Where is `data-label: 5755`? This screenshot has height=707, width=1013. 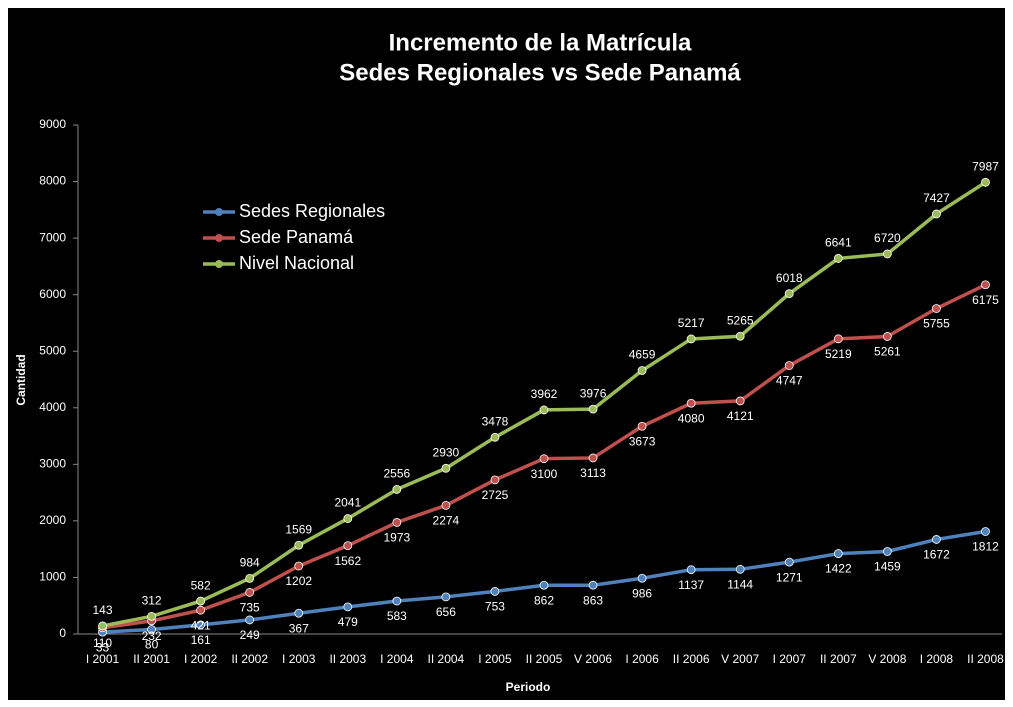
data-label: 5755 is located at coordinates (936, 324).